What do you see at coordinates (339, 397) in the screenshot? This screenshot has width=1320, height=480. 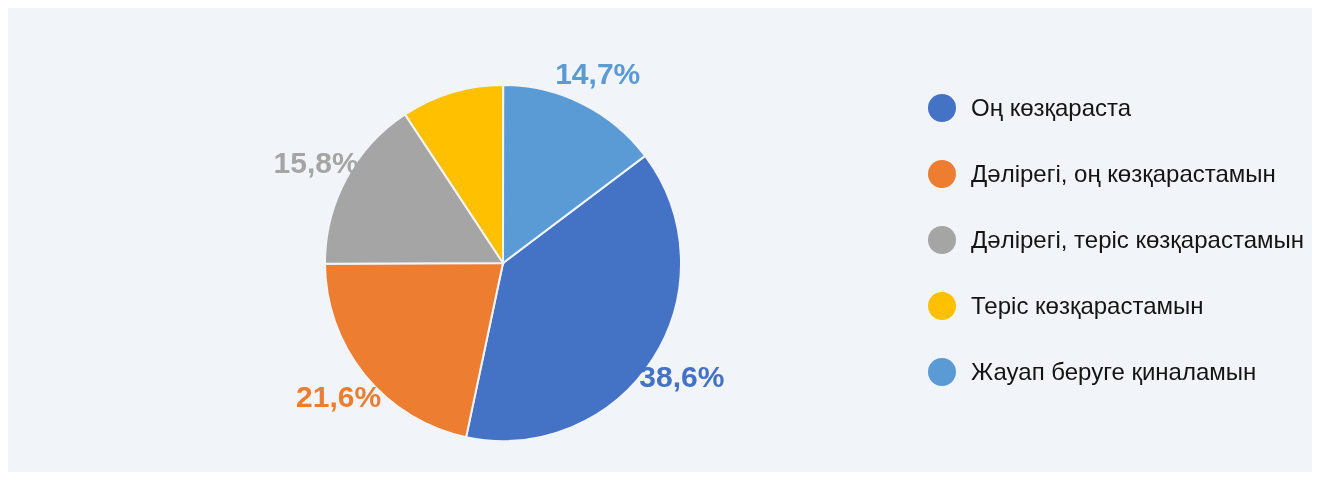 I see `data-label: 21,6%` at bounding box center [339, 397].